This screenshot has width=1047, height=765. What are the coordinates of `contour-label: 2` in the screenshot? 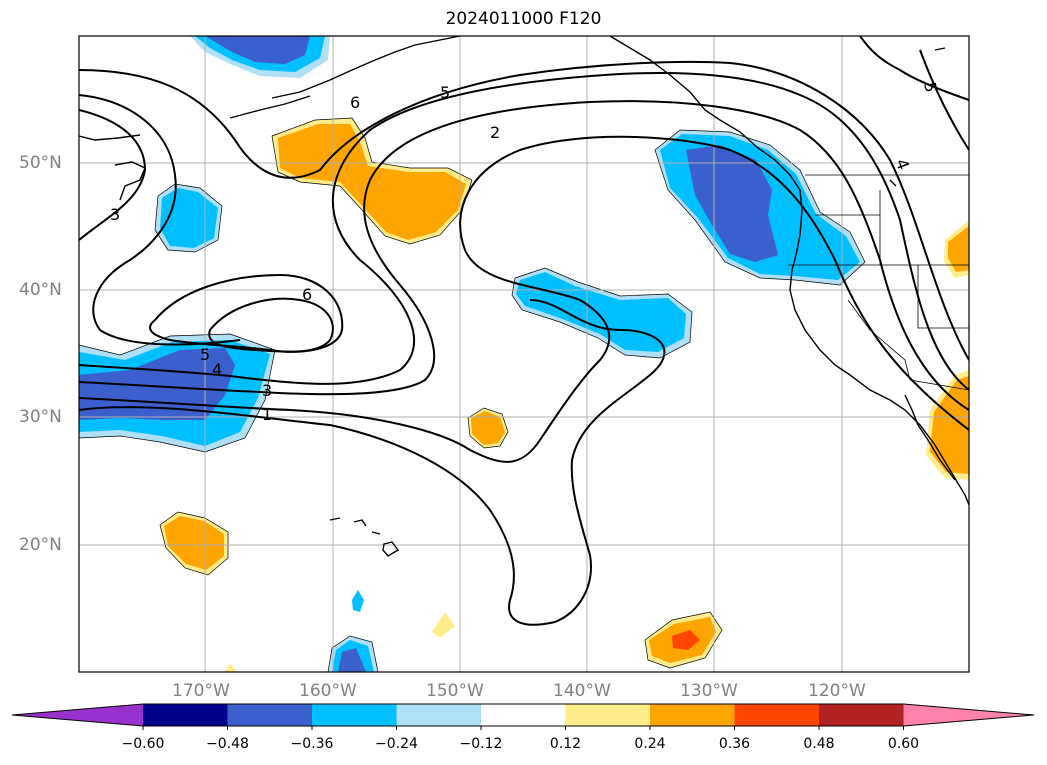 It's located at (495, 132).